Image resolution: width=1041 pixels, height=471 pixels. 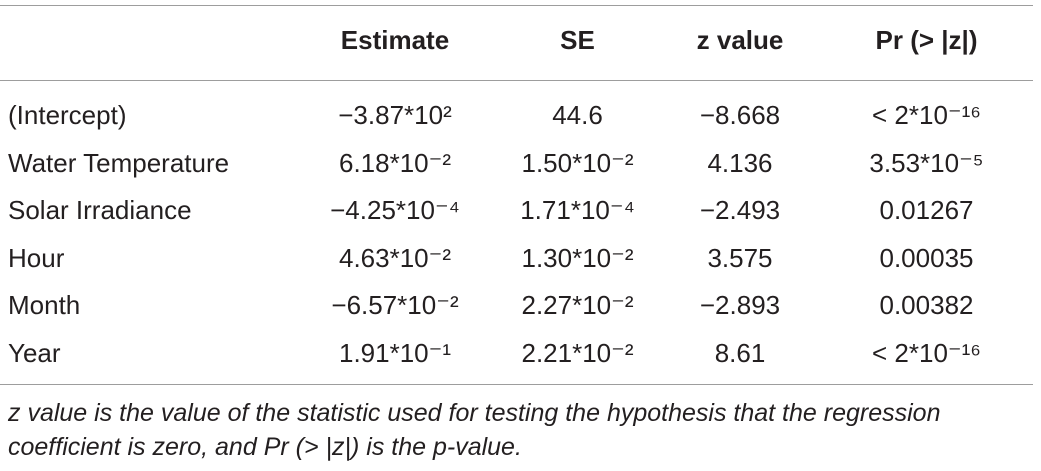 What do you see at coordinates (67, 115) in the screenshot?
I see `row-label: (Intercept)` at bounding box center [67, 115].